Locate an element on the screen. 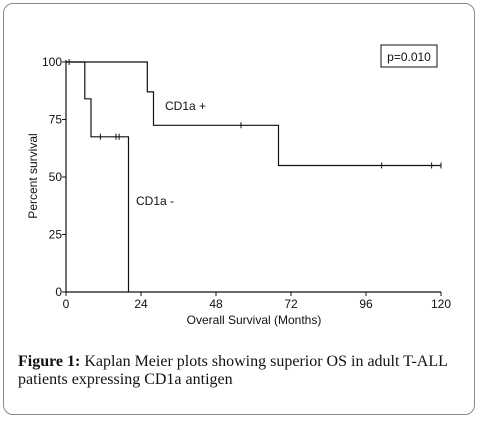 Image resolution: width=480 pixels, height=422 pixels. annotation-box is located at coordinates (409, 56).